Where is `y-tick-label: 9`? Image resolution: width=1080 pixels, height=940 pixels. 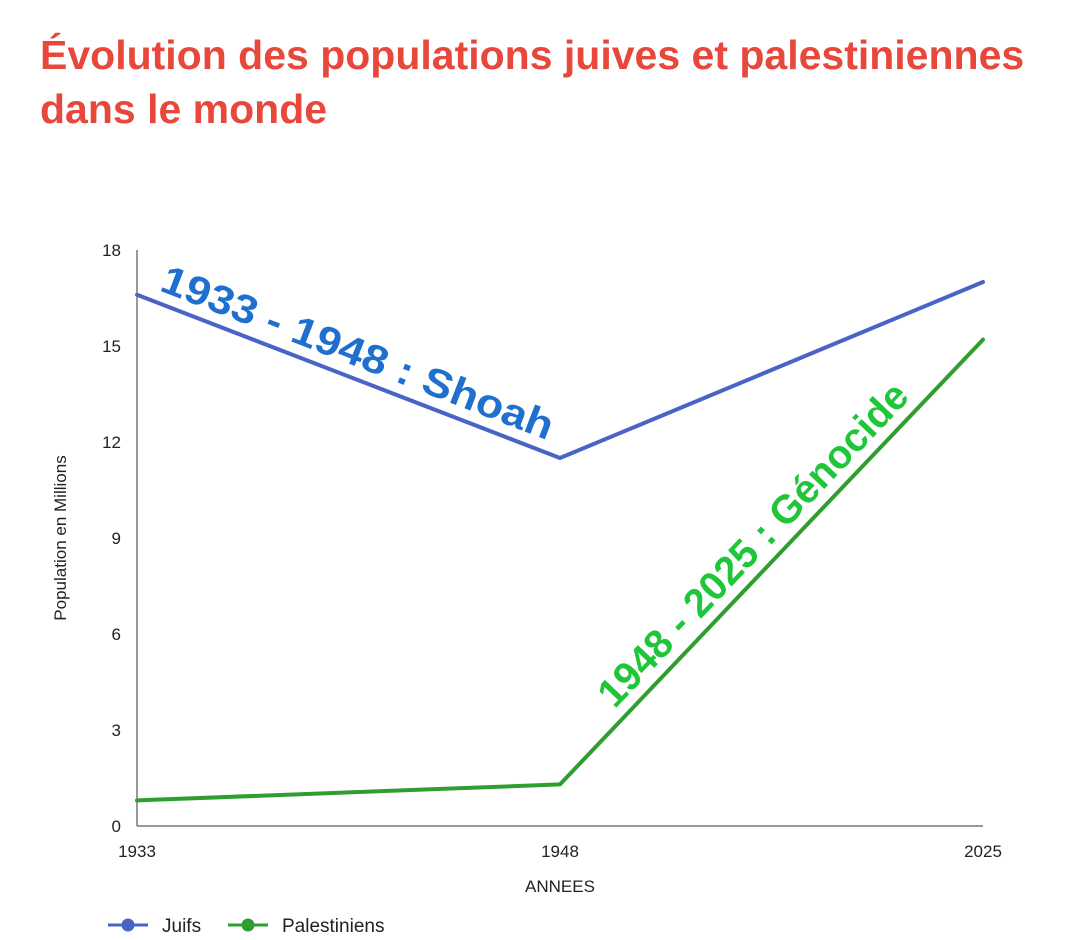 y-tick-label: 9 is located at coordinates (116, 538).